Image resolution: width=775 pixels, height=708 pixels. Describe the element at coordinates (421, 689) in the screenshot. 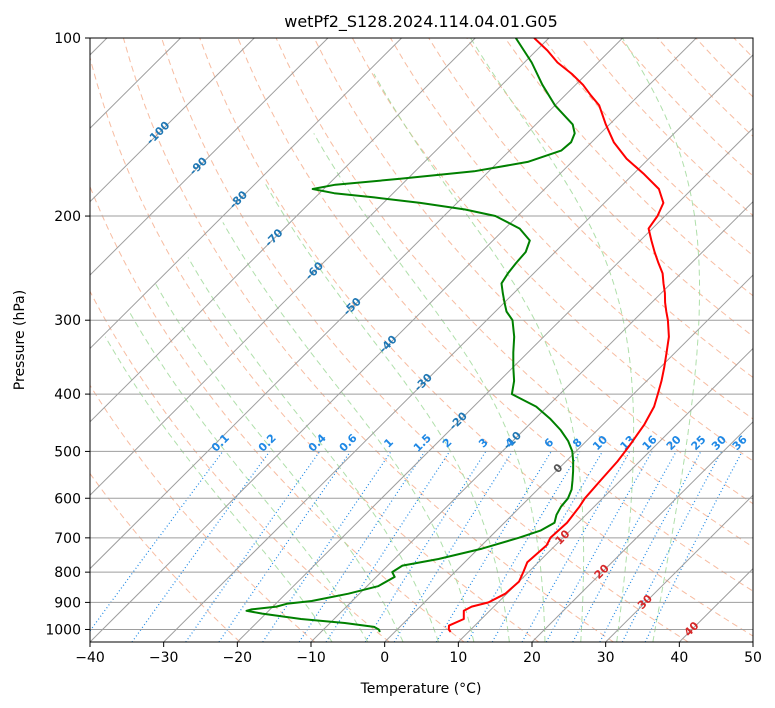

I see `x-axis-label: Temperature (°C)` at that location.